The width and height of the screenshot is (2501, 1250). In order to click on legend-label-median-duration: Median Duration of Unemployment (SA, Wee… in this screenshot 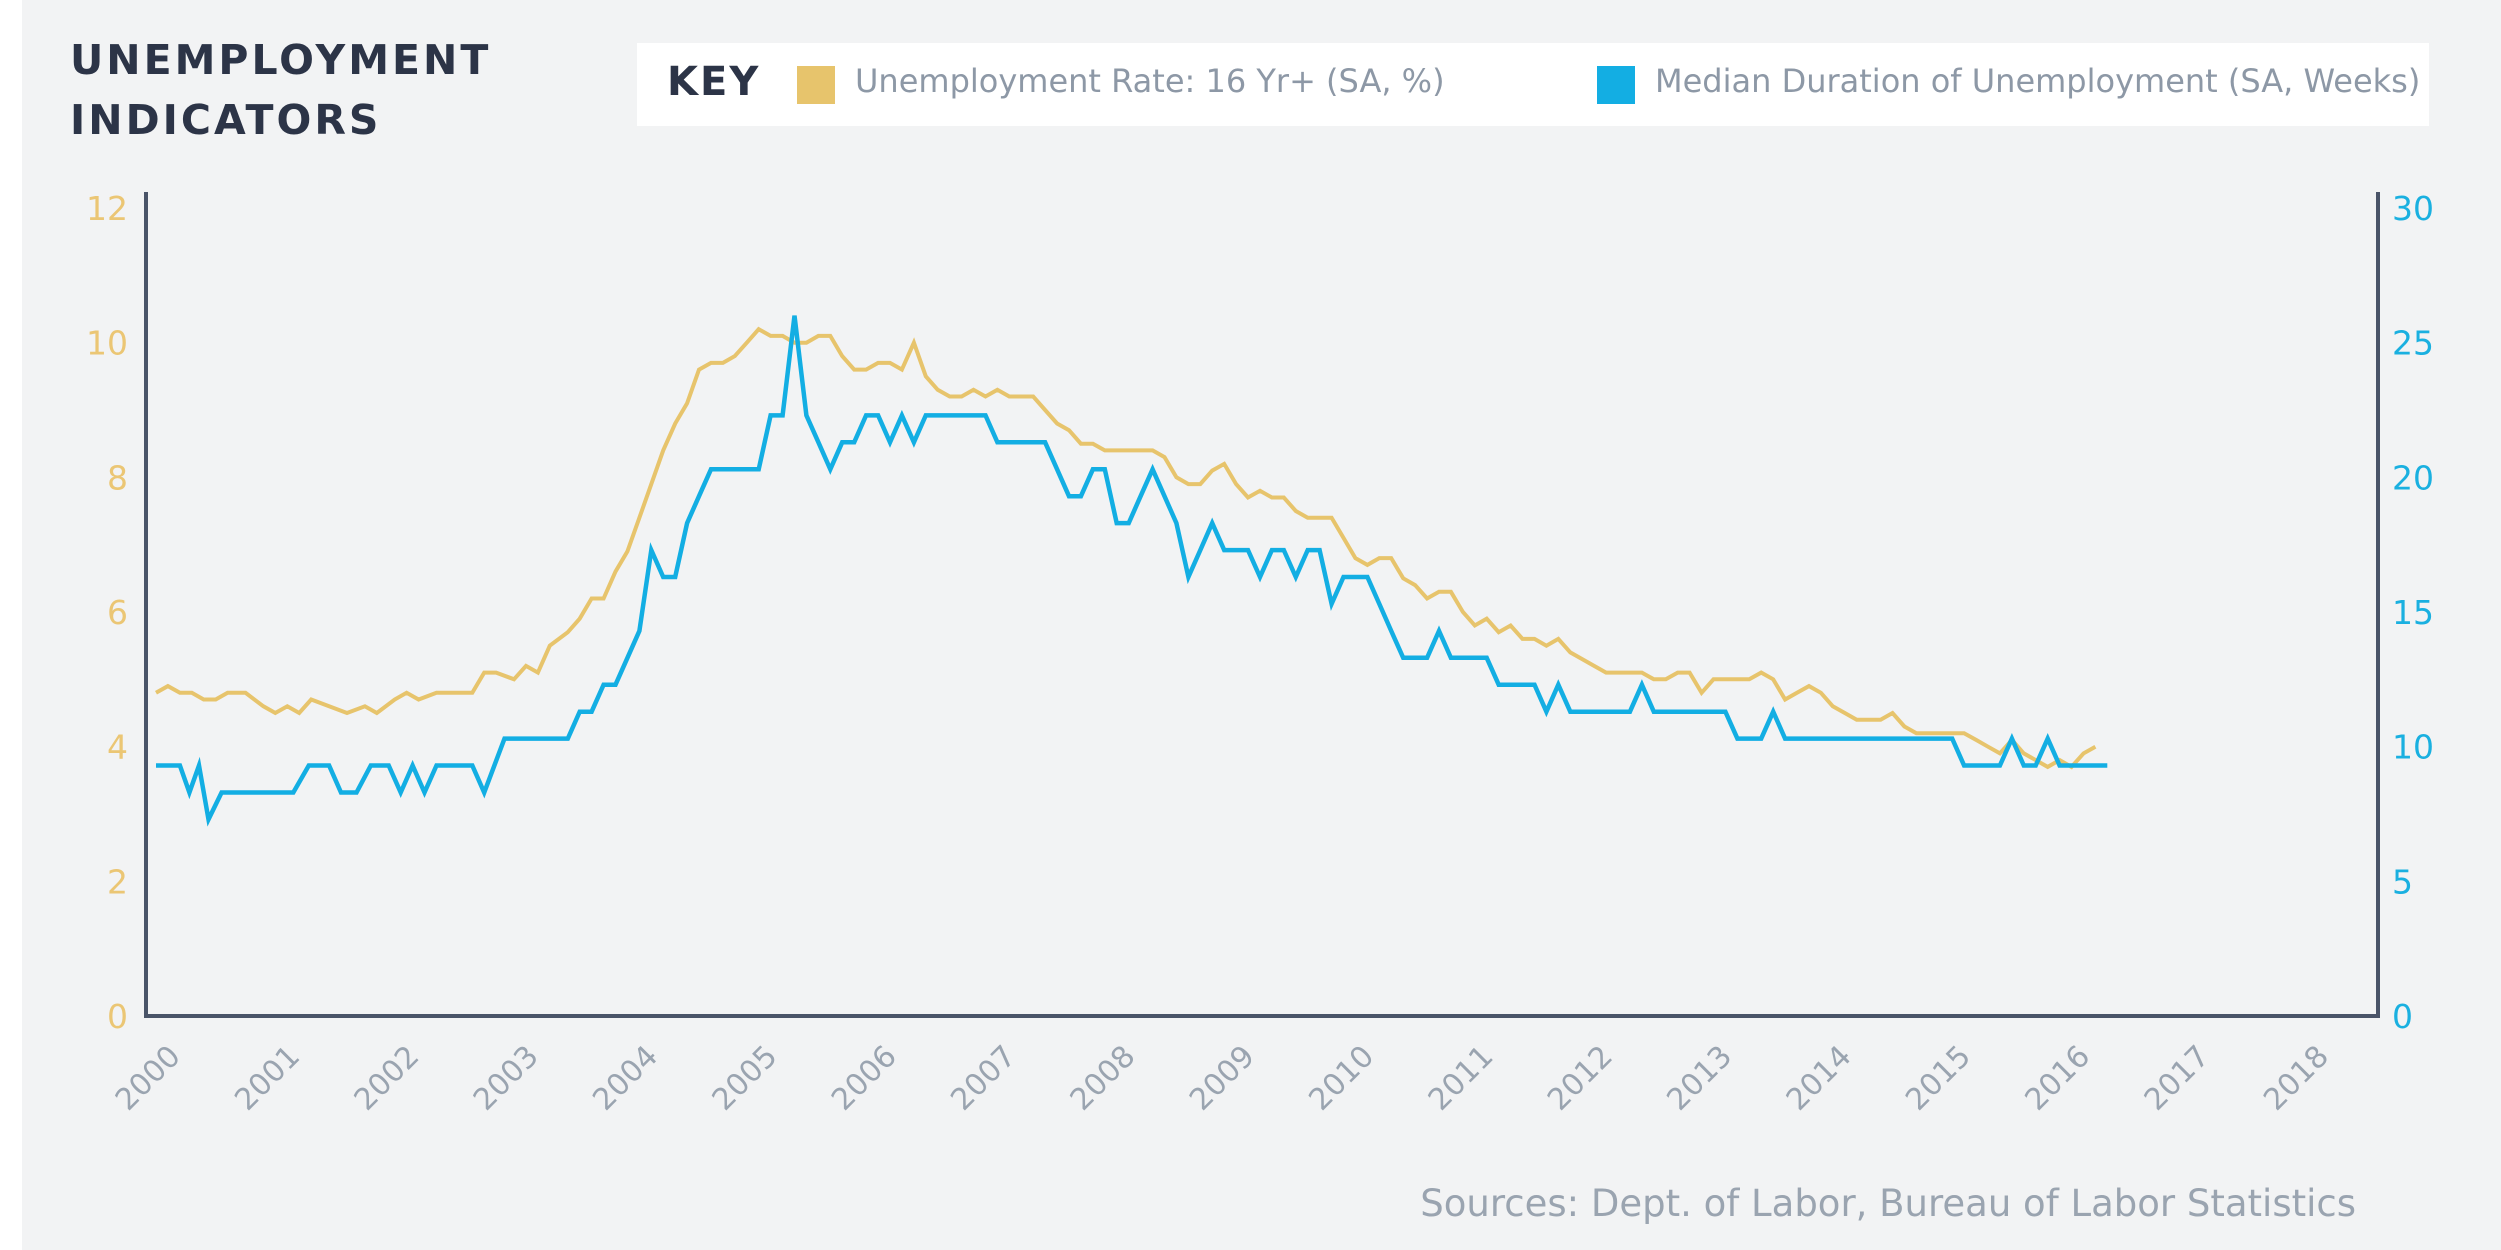, I will do `click(2038, 81)`.